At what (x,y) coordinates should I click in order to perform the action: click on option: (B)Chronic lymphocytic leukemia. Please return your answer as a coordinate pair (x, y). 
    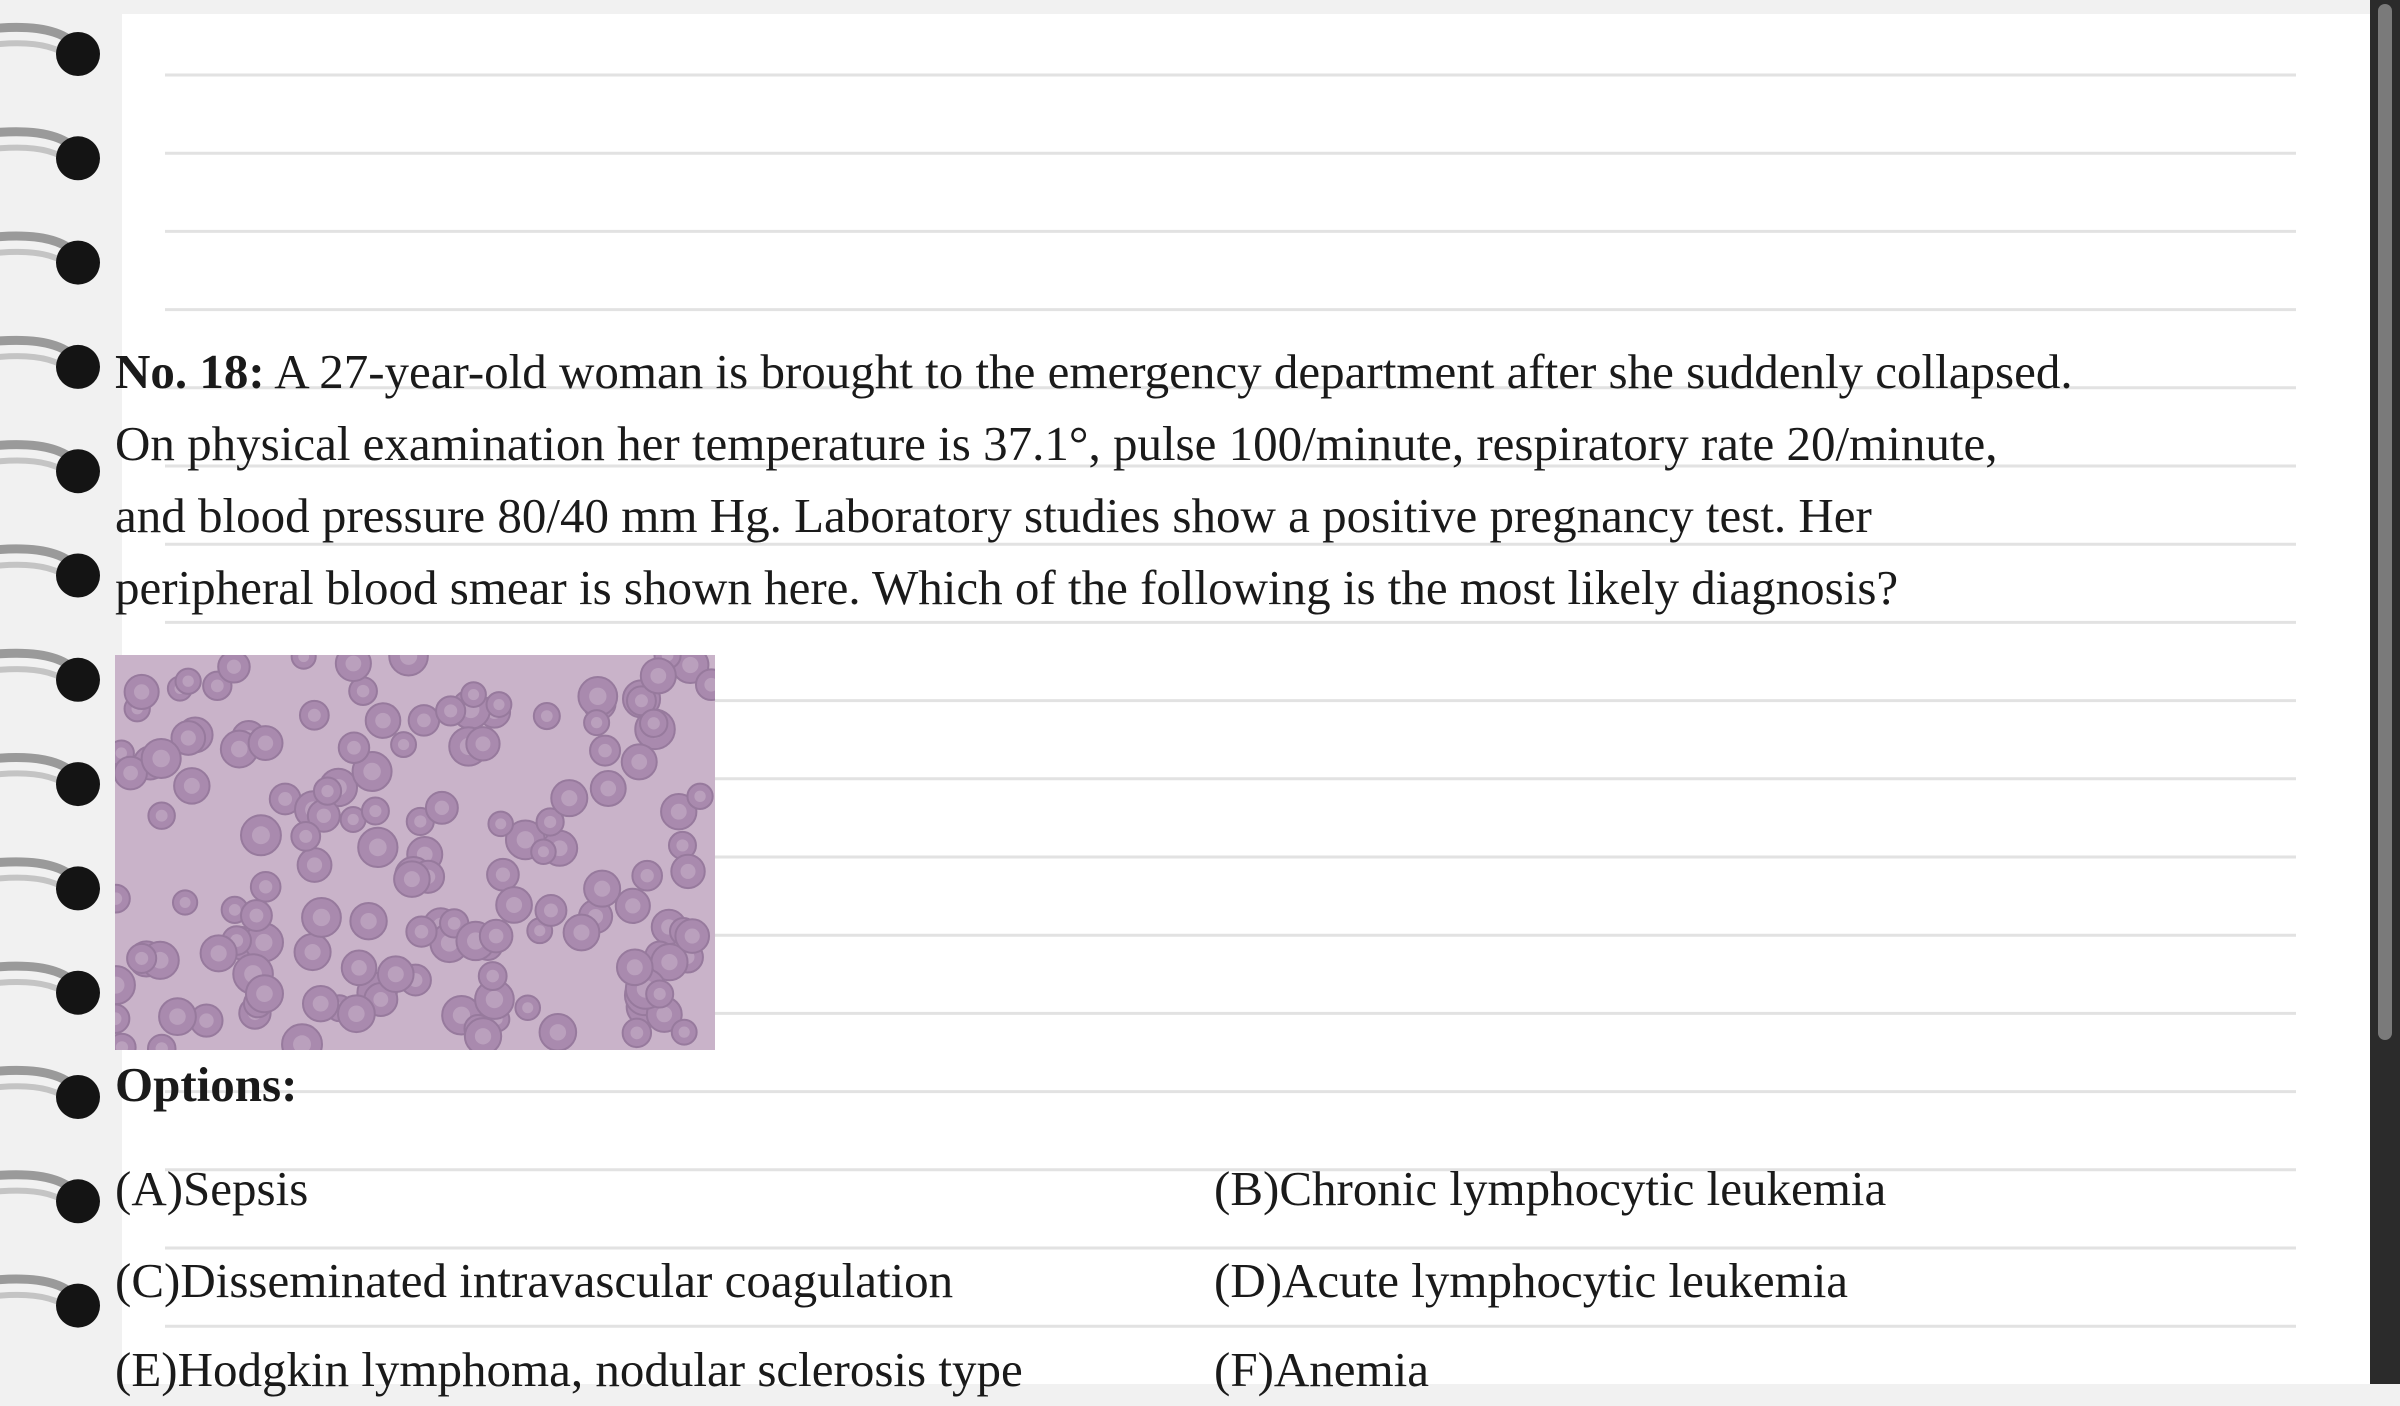
    Looking at the image, I should click on (1550, 1188).